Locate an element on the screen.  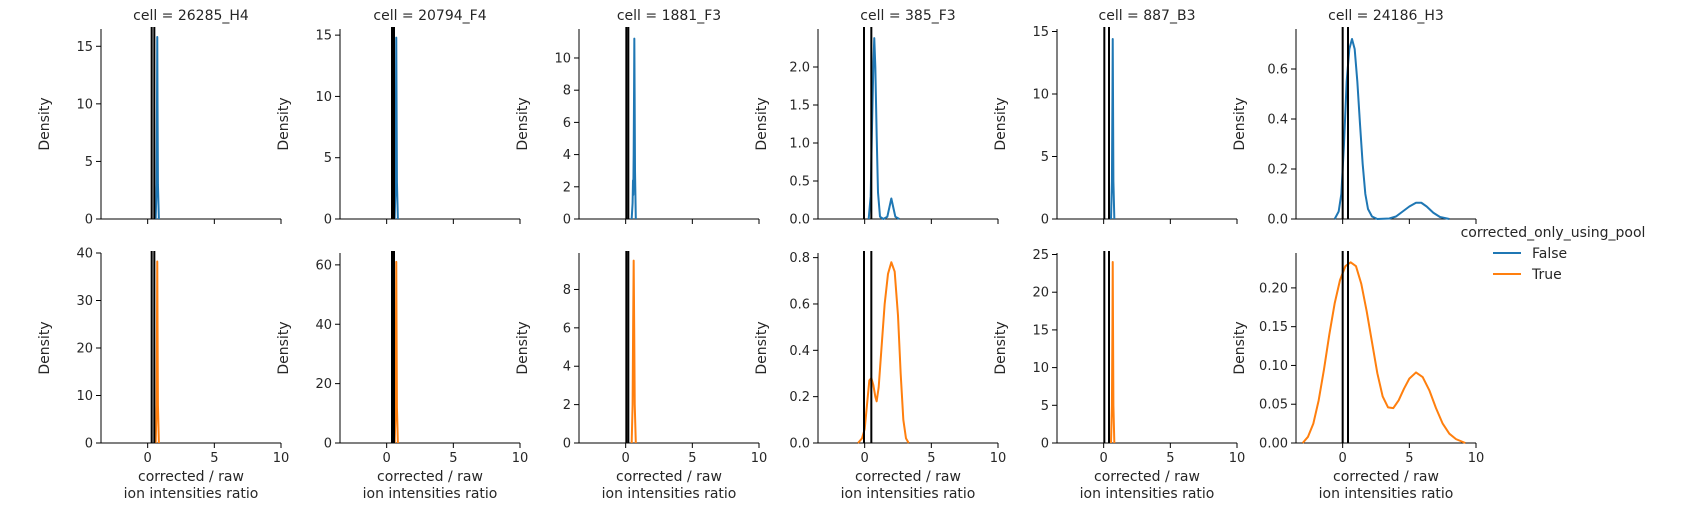
y-tick-label: 0.8 is located at coordinates (799, 258).